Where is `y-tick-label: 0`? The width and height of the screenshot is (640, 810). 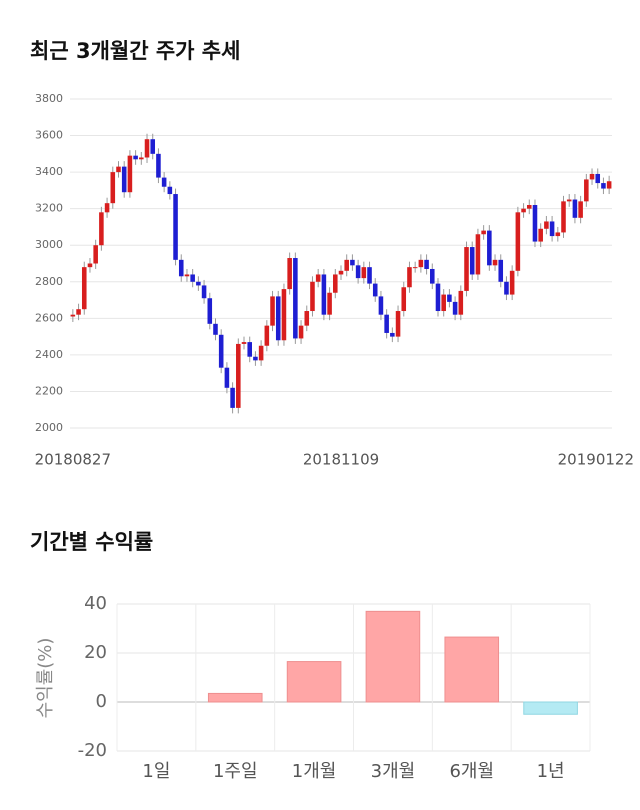
y-tick-label: 0 is located at coordinates (101, 701).